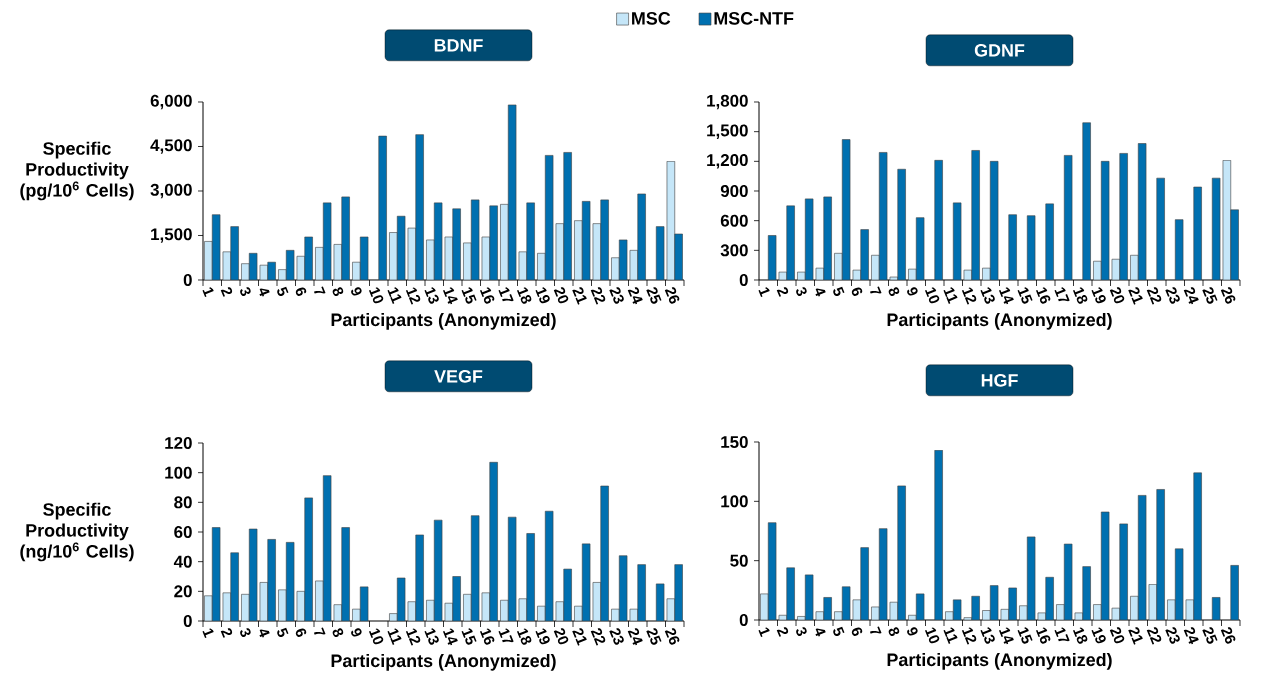 This screenshot has width=1264, height=681. Describe the element at coordinates (183, 502) in the screenshot. I see `y-tick-label: 80` at that location.